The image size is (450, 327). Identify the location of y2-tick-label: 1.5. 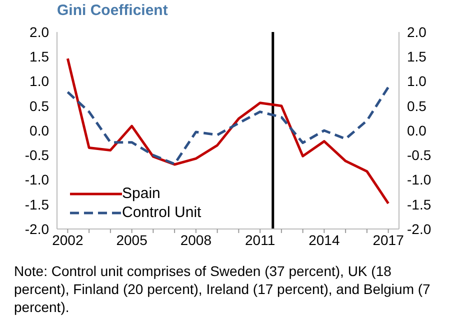
(417, 56).